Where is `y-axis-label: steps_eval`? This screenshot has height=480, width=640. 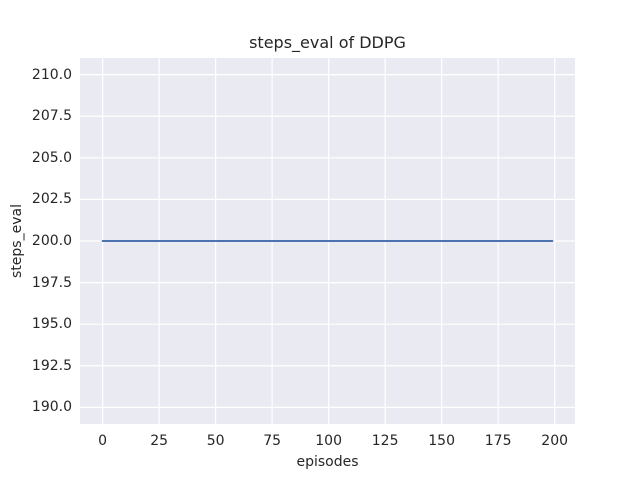
y-axis-label: steps_eval is located at coordinates (17, 241).